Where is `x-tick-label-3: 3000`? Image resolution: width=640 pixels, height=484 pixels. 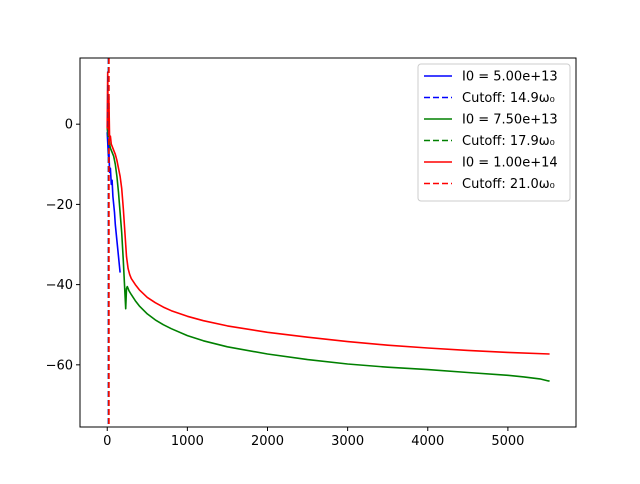
x-tick-label-3: 3000 is located at coordinates (347, 441).